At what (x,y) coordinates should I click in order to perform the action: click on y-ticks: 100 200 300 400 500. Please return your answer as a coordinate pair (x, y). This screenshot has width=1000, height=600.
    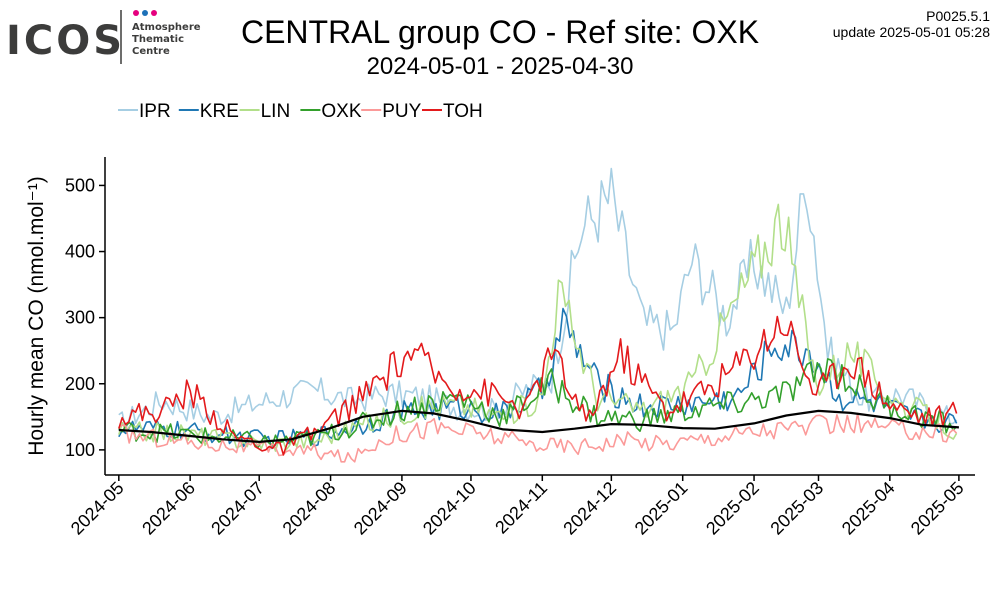
    Looking at the image, I should click on (85, 317).